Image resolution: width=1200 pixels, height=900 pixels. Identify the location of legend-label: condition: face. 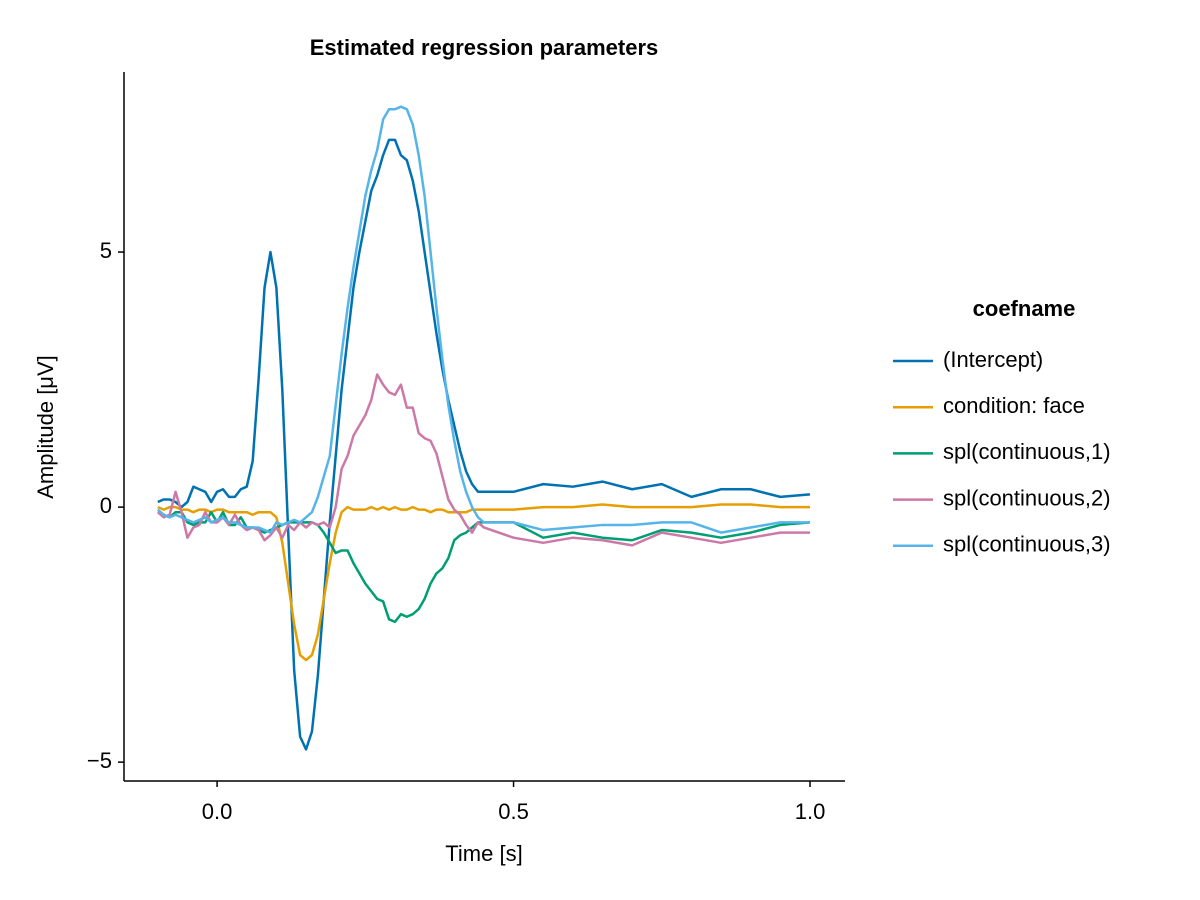
(1014, 405).